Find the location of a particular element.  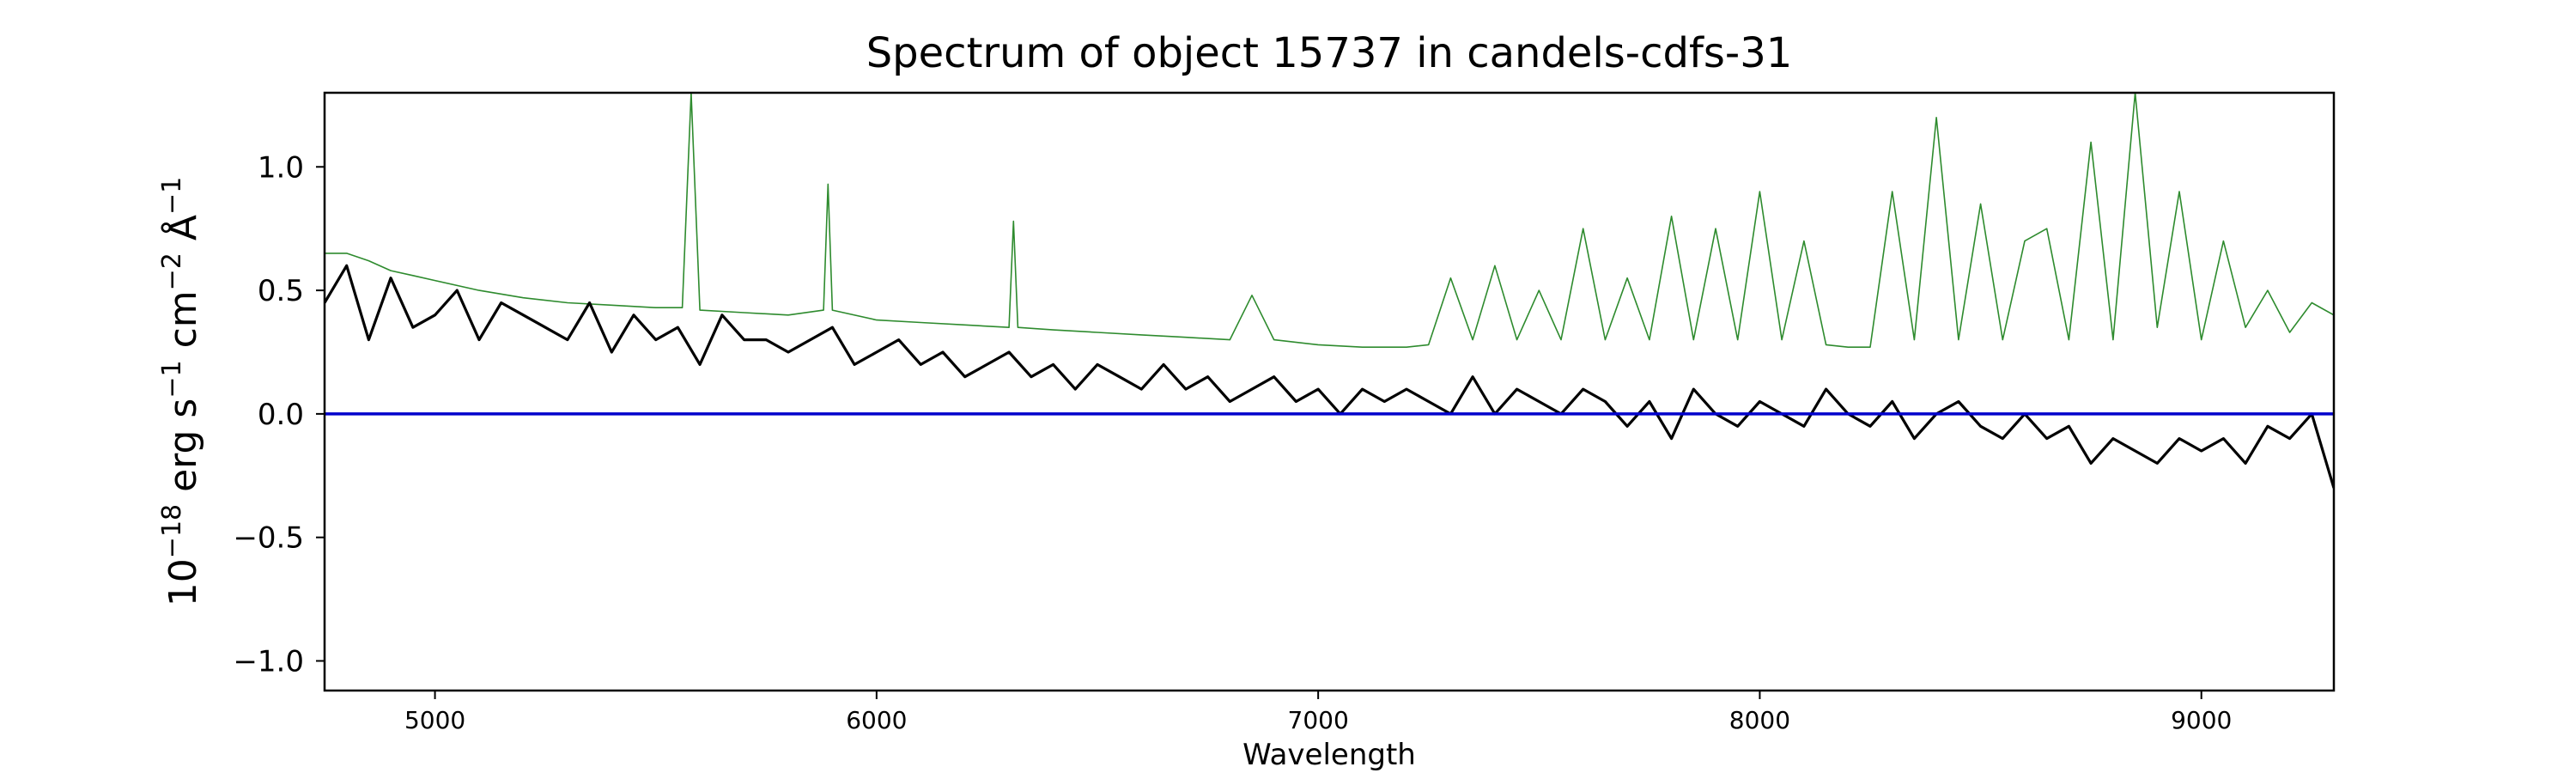

x-tick-label: 5000 is located at coordinates (434, 720).